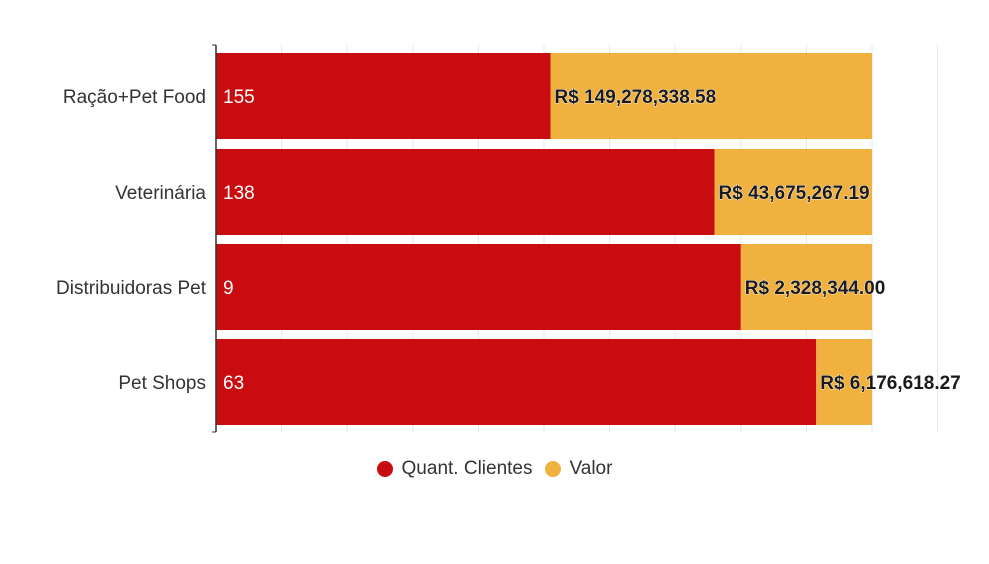 The image size is (989, 564). I want to click on legend-item-valor: Valor, so click(578, 469).